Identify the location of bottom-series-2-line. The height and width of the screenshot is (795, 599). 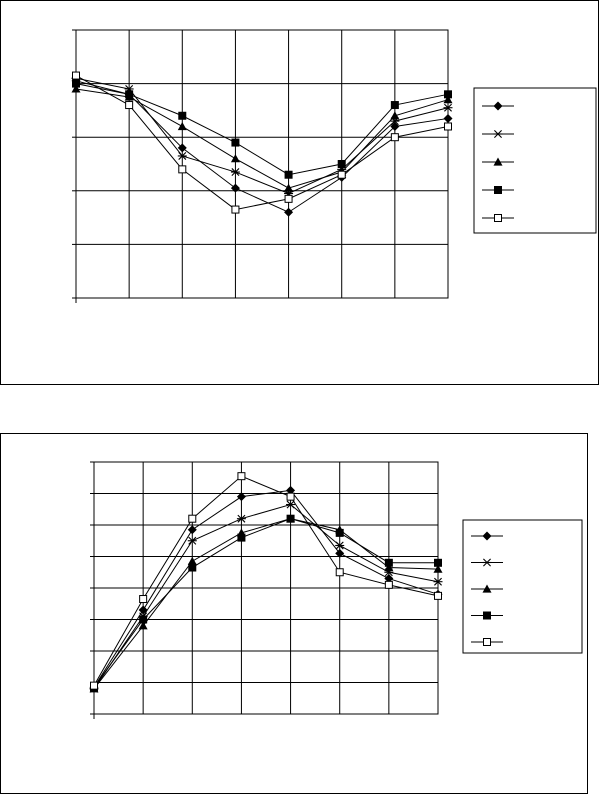
(266, 596).